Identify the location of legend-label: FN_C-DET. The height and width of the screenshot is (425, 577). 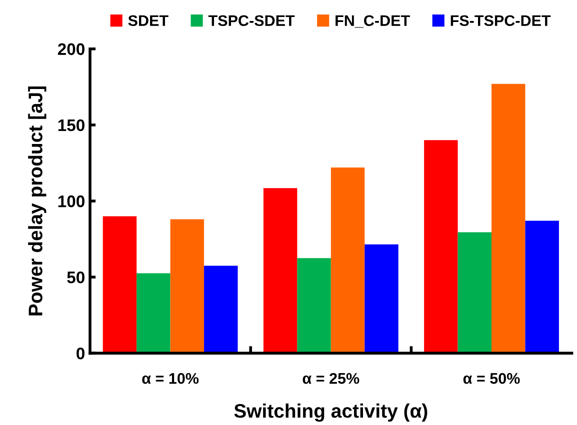
(373, 21).